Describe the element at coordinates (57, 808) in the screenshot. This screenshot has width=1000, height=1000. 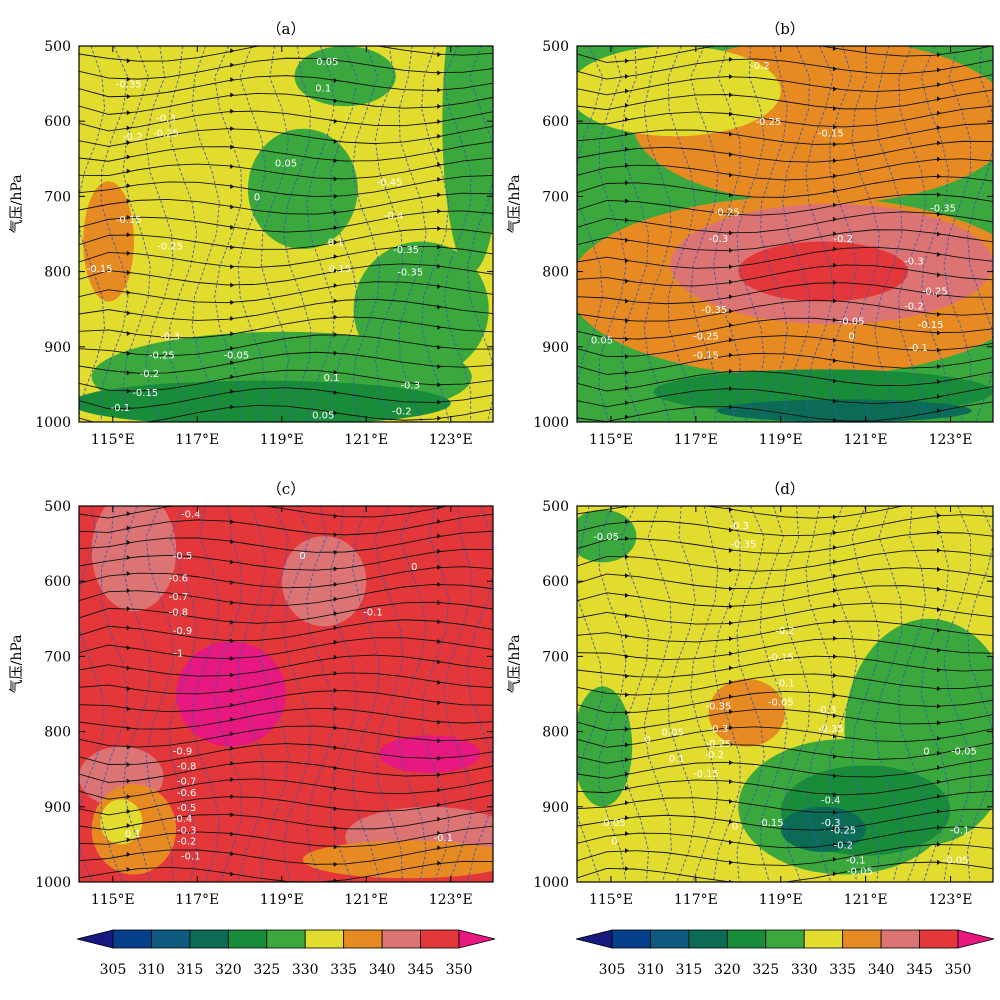
I see `y-tick-label: 900` at that location.